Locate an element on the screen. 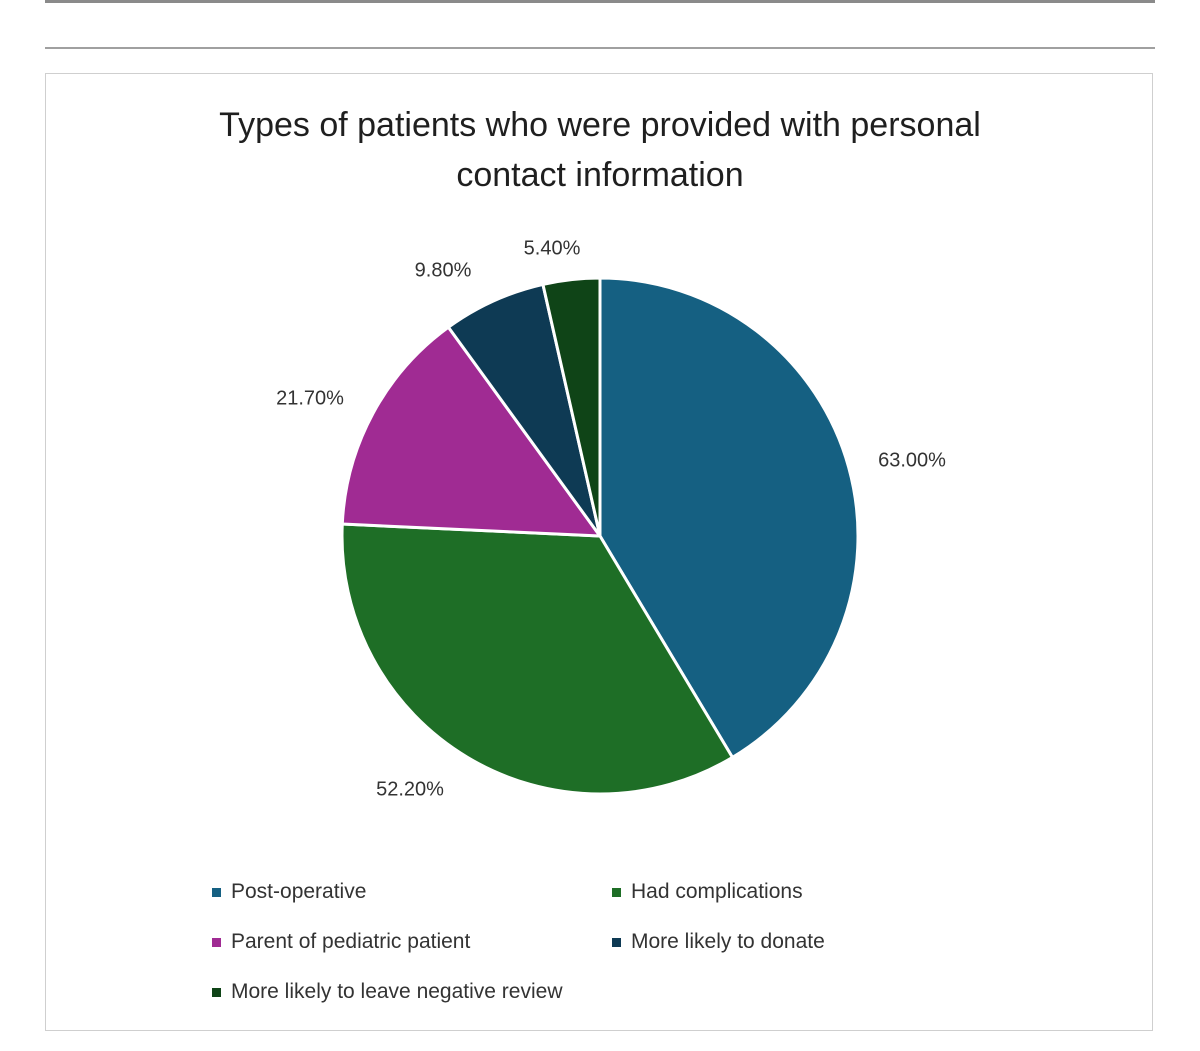  top-divider is located at coordinates (600, 1).